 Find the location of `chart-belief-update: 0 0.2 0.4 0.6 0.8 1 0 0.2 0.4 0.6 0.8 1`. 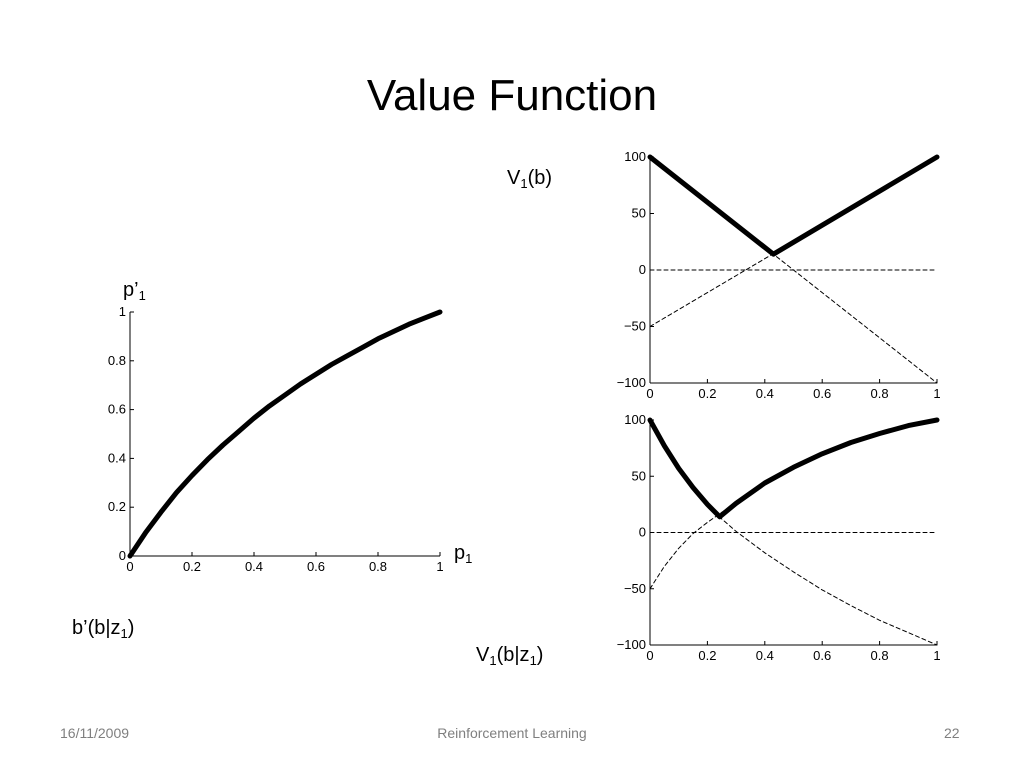

chart-belief-update: 0 0.2 0.4 0.6 0.8 1 0 0.2 0.4 0.6 0.8 1 is located at coordinates (276, 439).